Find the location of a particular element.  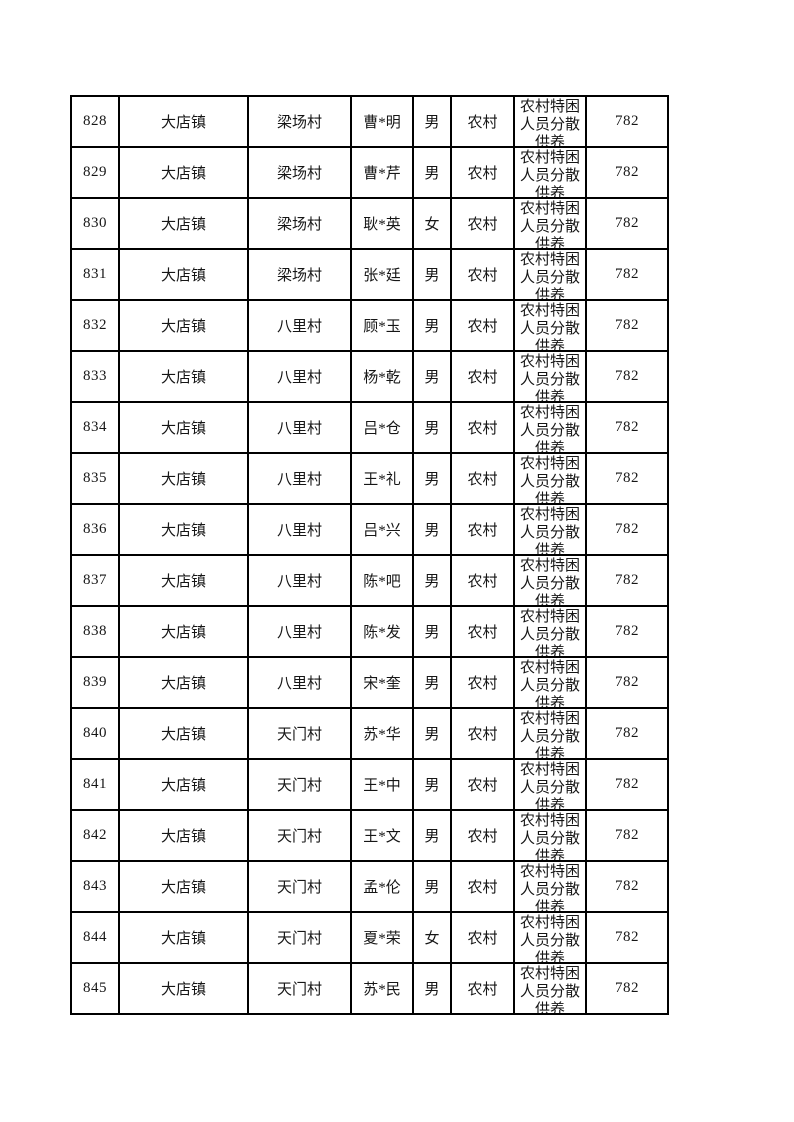

table-row: 837 大店镇 八里村 陈*吧 男 农村 农村特困 人员分散 供养 782 is located at coordinates (369, 580).